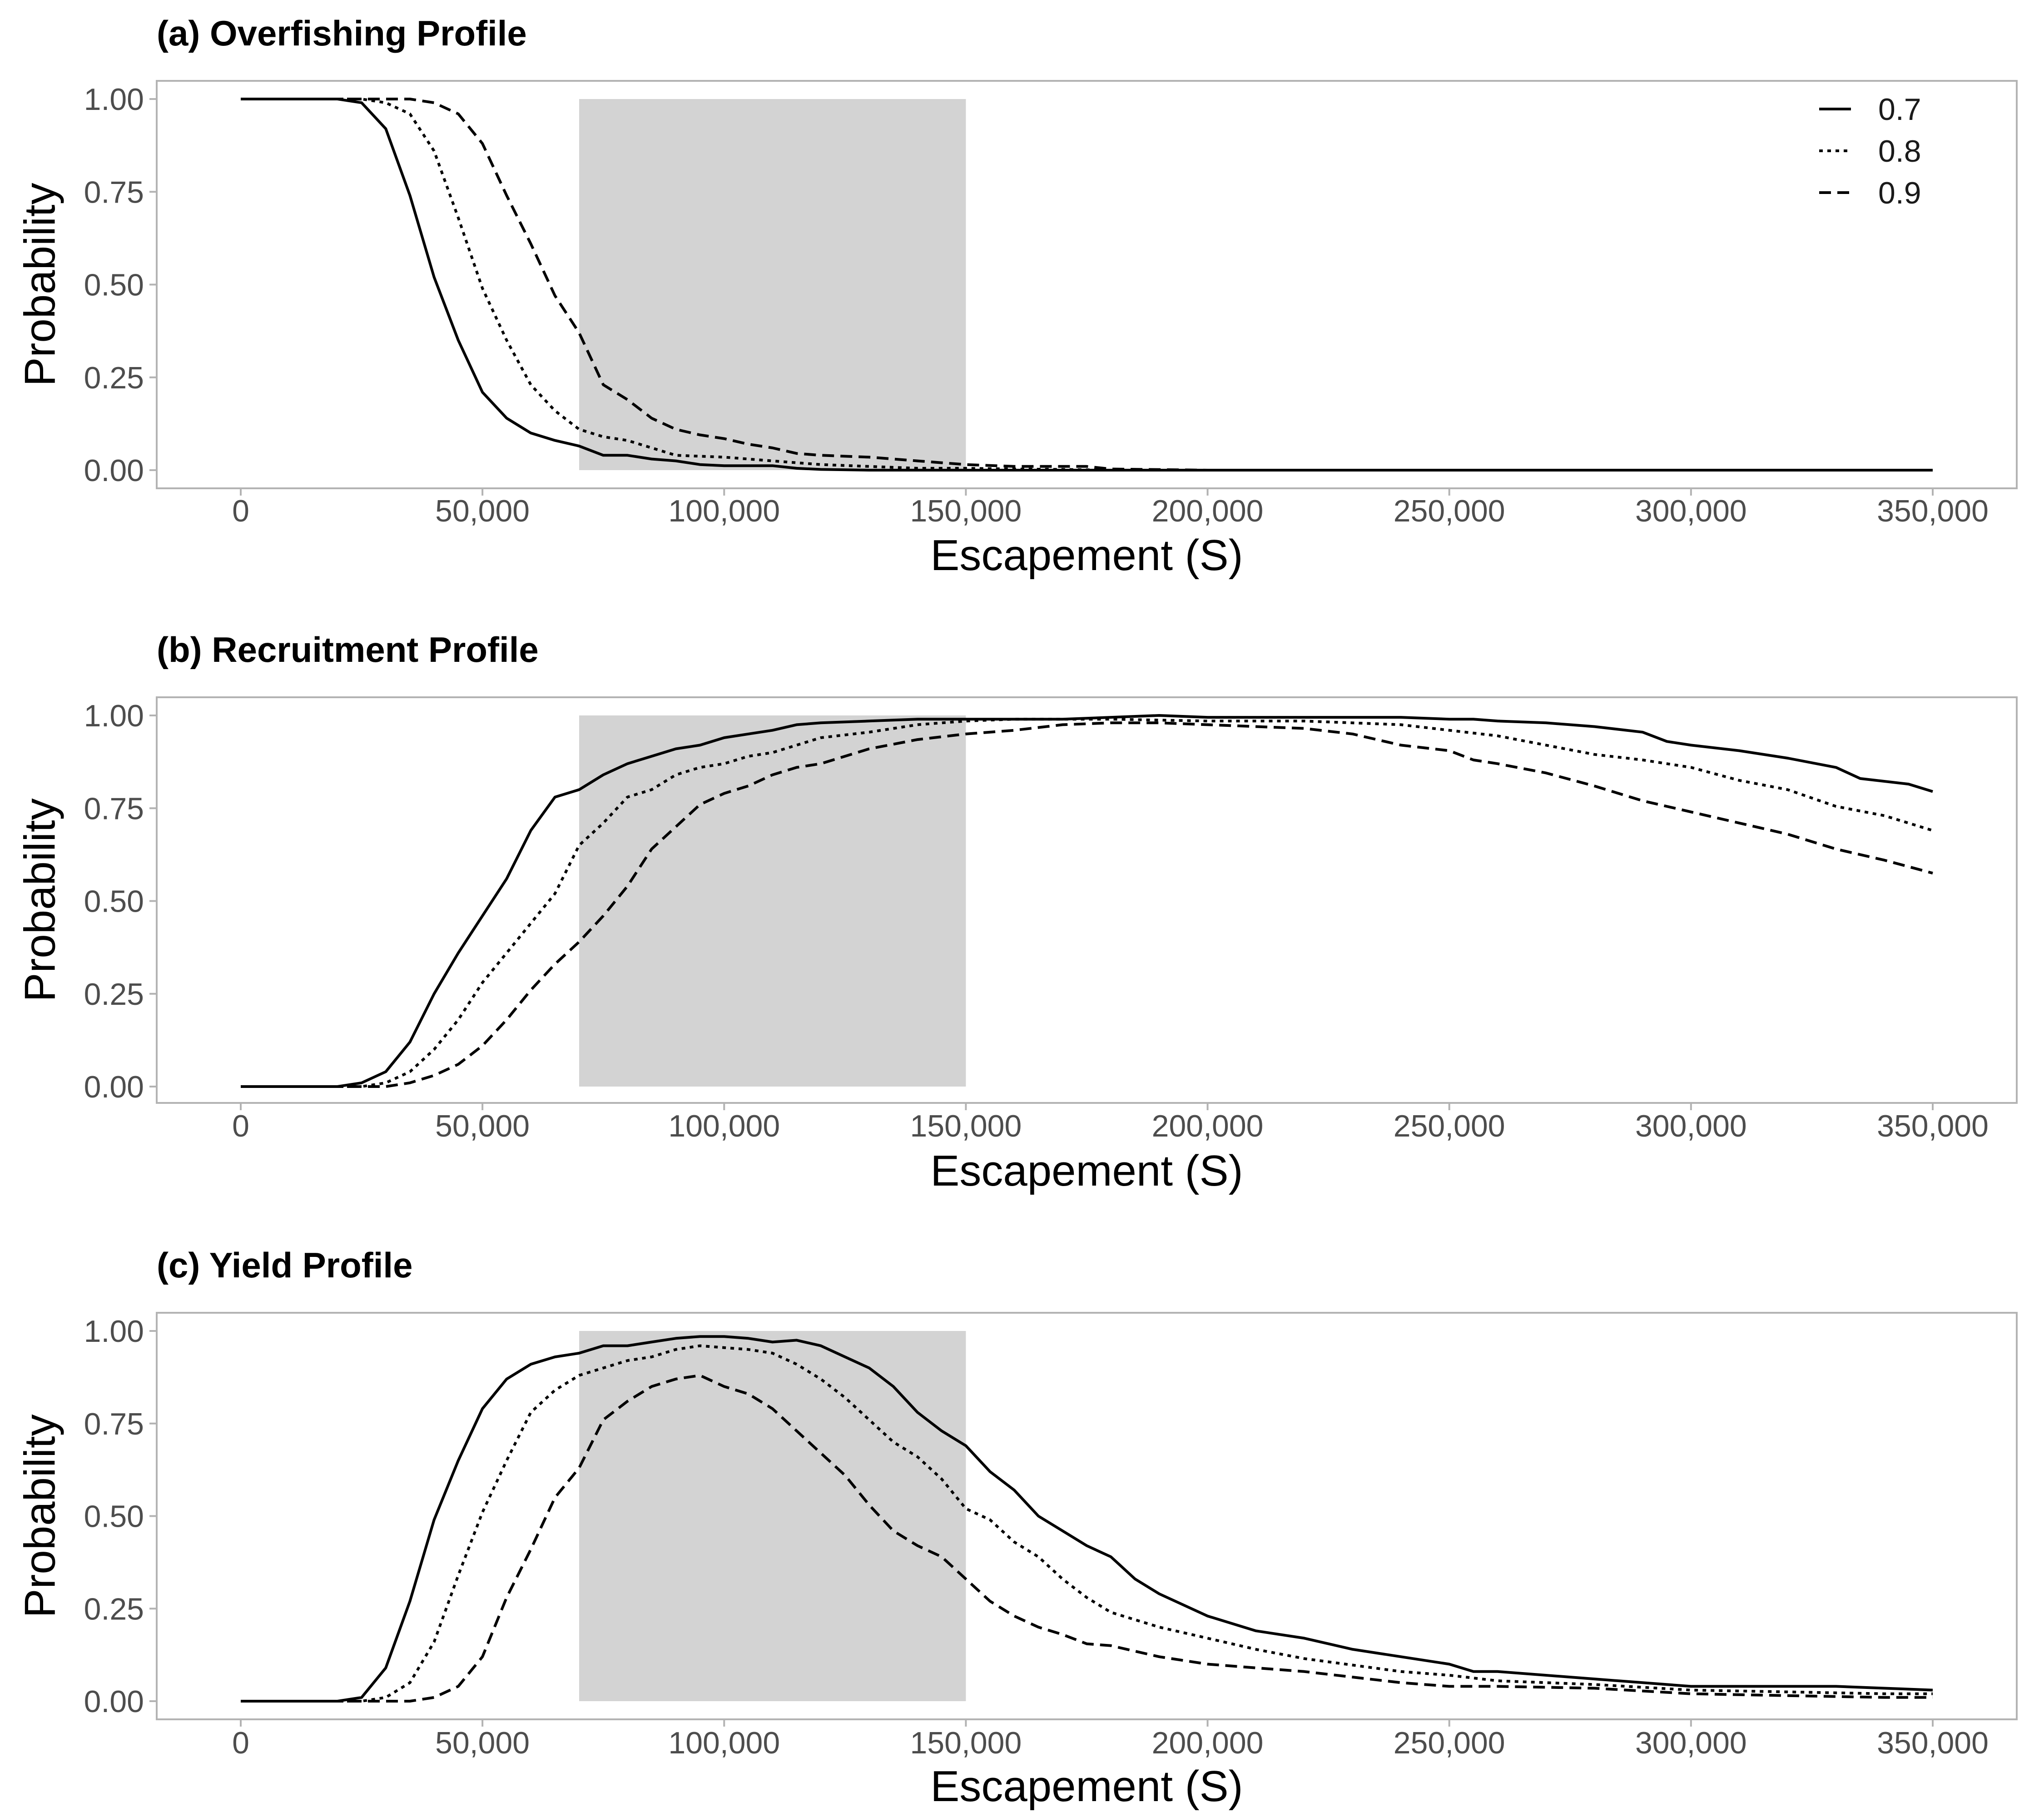 The image size is (2044, 1817). Describe the element at coordinates (1900, 193) in the screenshot. I see `legend-label: 0.9` at that location.